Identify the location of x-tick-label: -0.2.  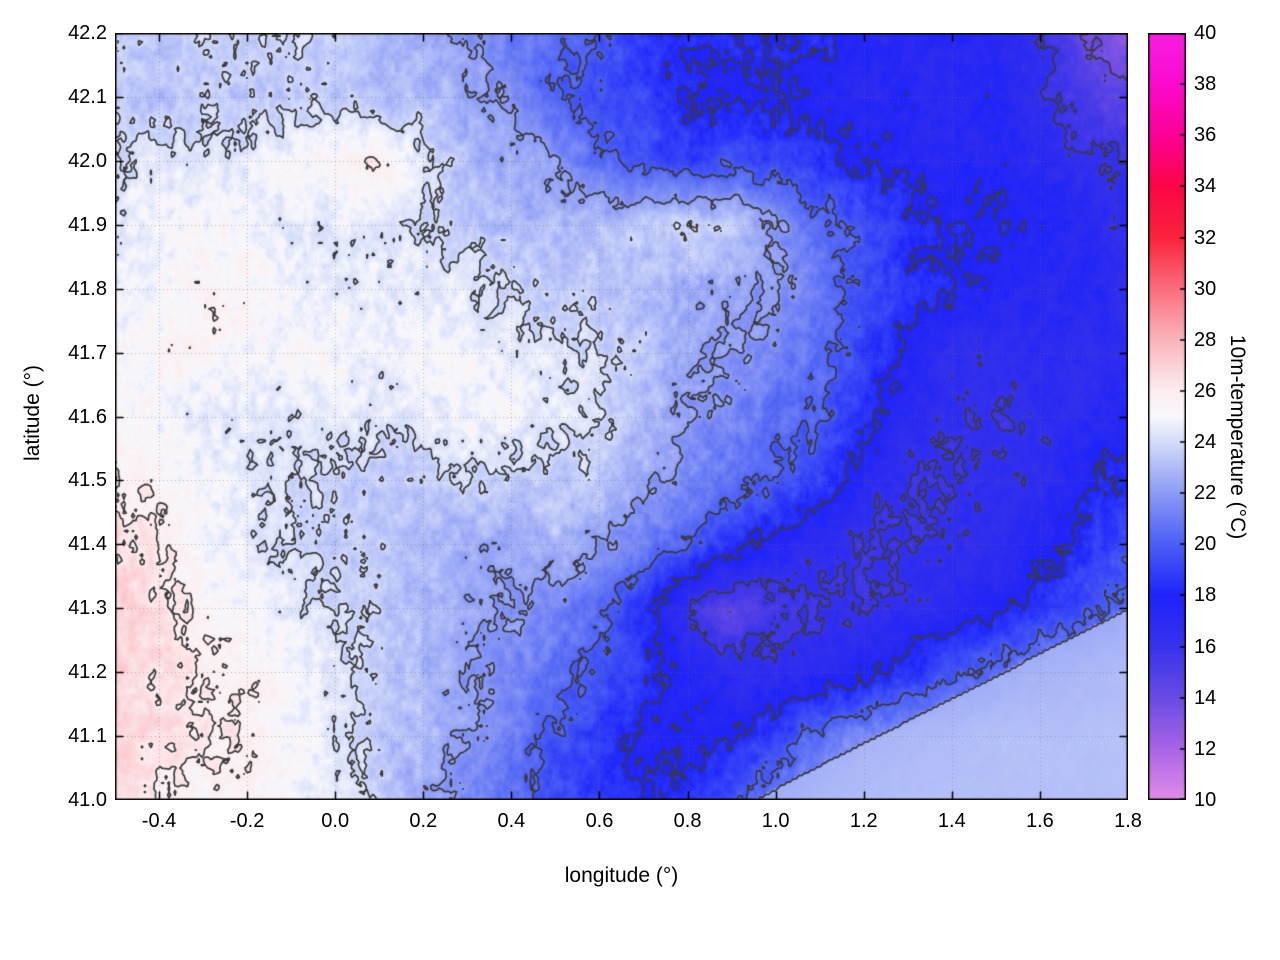
(247, 821).